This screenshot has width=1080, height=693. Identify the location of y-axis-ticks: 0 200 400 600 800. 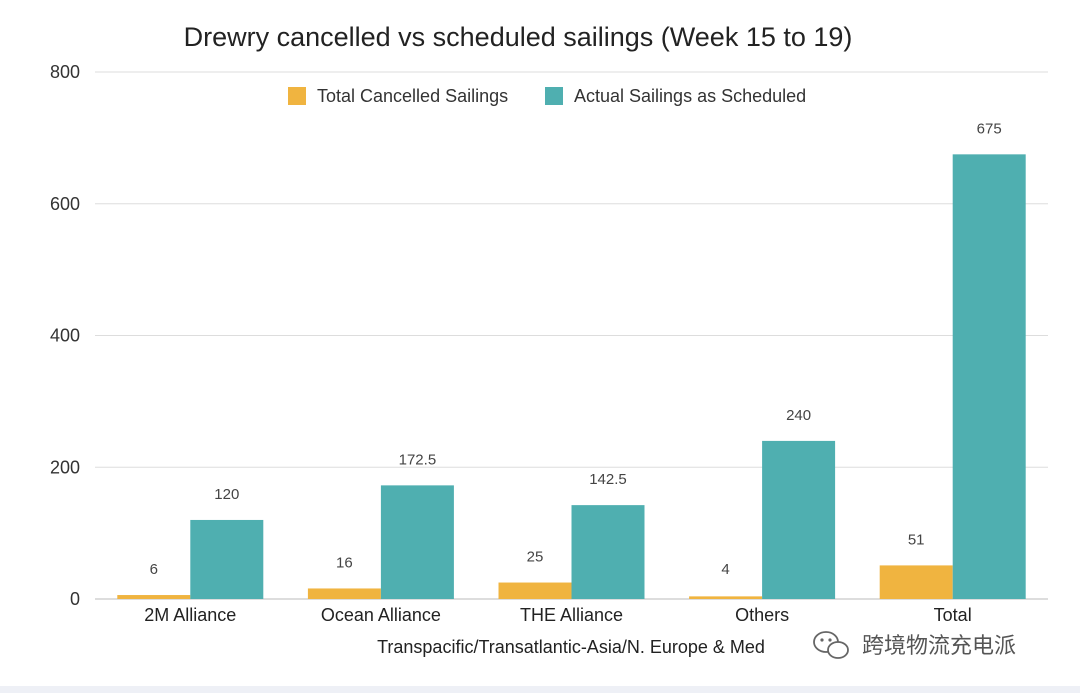
(65, 335).